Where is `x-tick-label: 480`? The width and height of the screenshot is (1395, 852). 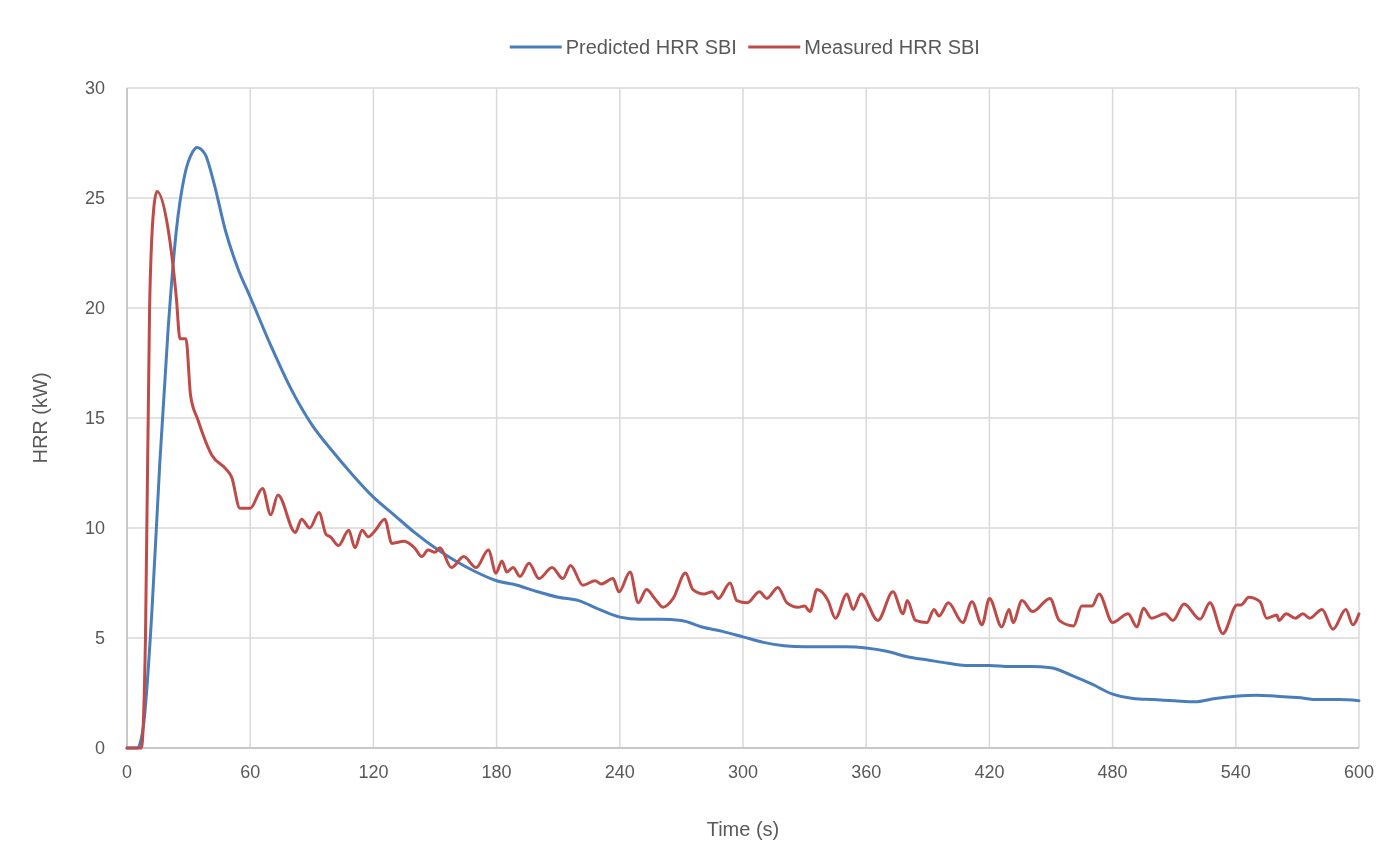 x-tick-label: 480 is located at coordinates (1112, 772).